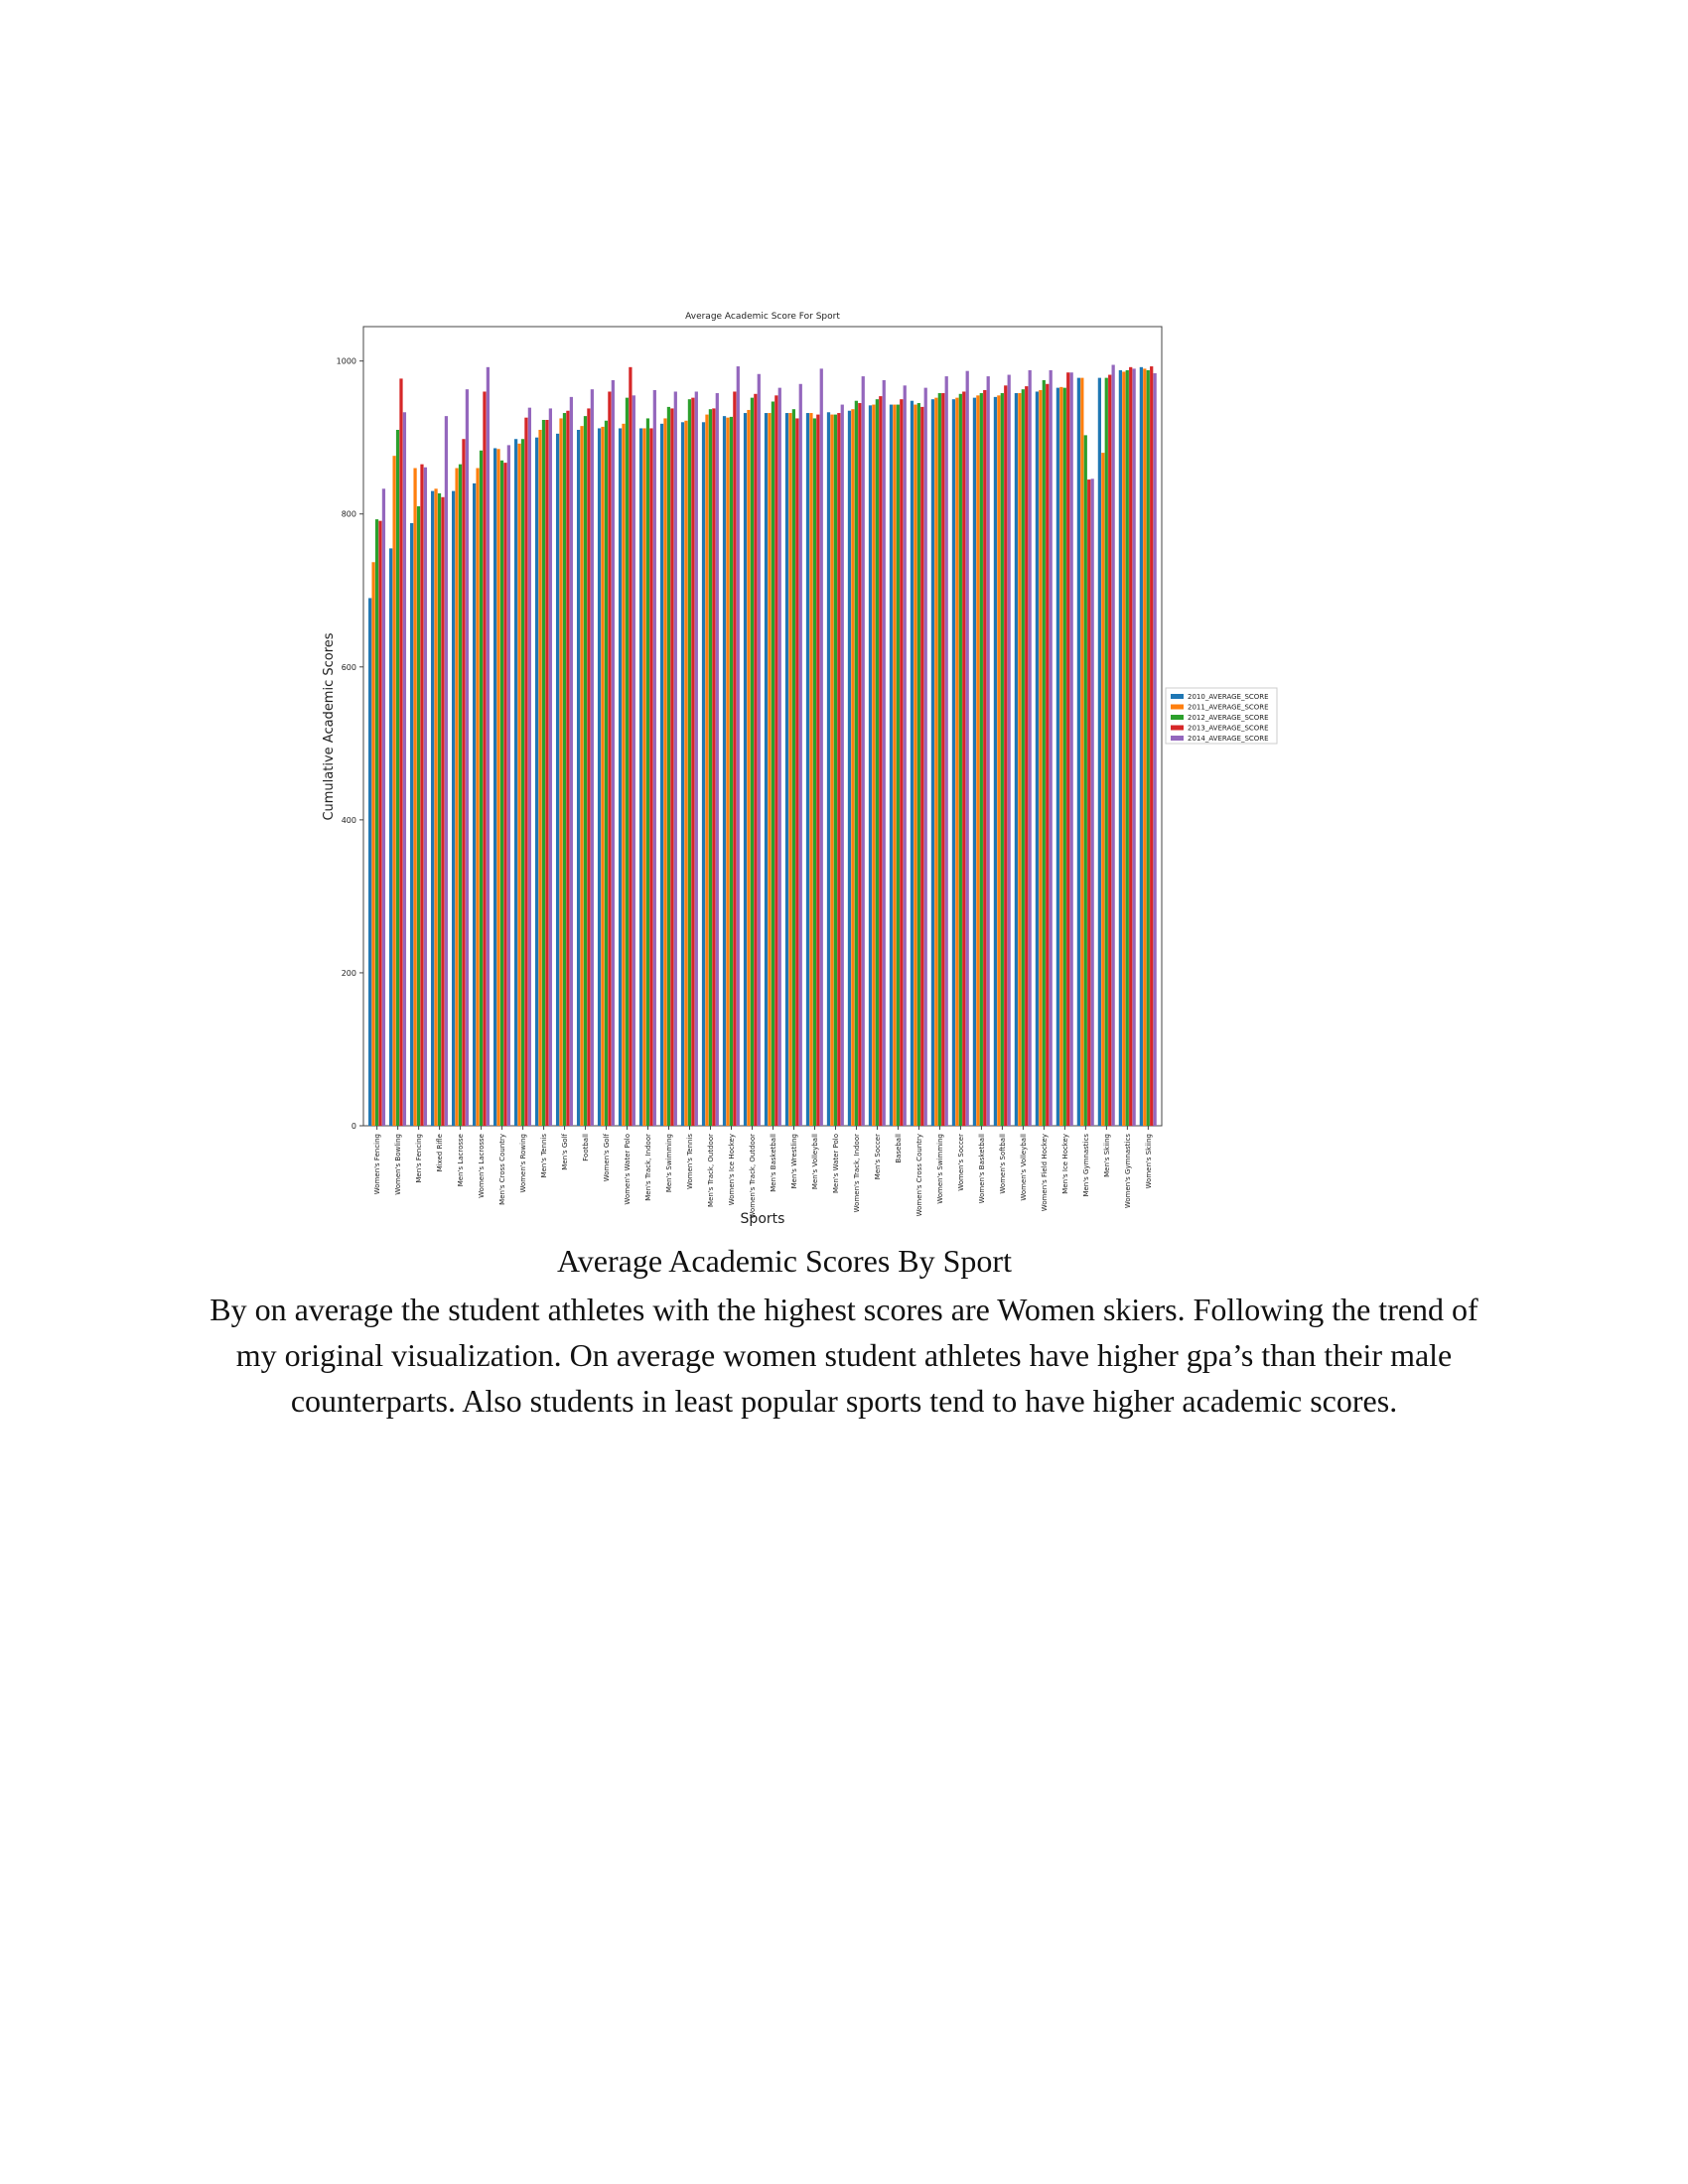 The height and width of the screenshot is (2184, 1688). I want to click on x-tick-label: Men's Fencing, so click(419, 1158).